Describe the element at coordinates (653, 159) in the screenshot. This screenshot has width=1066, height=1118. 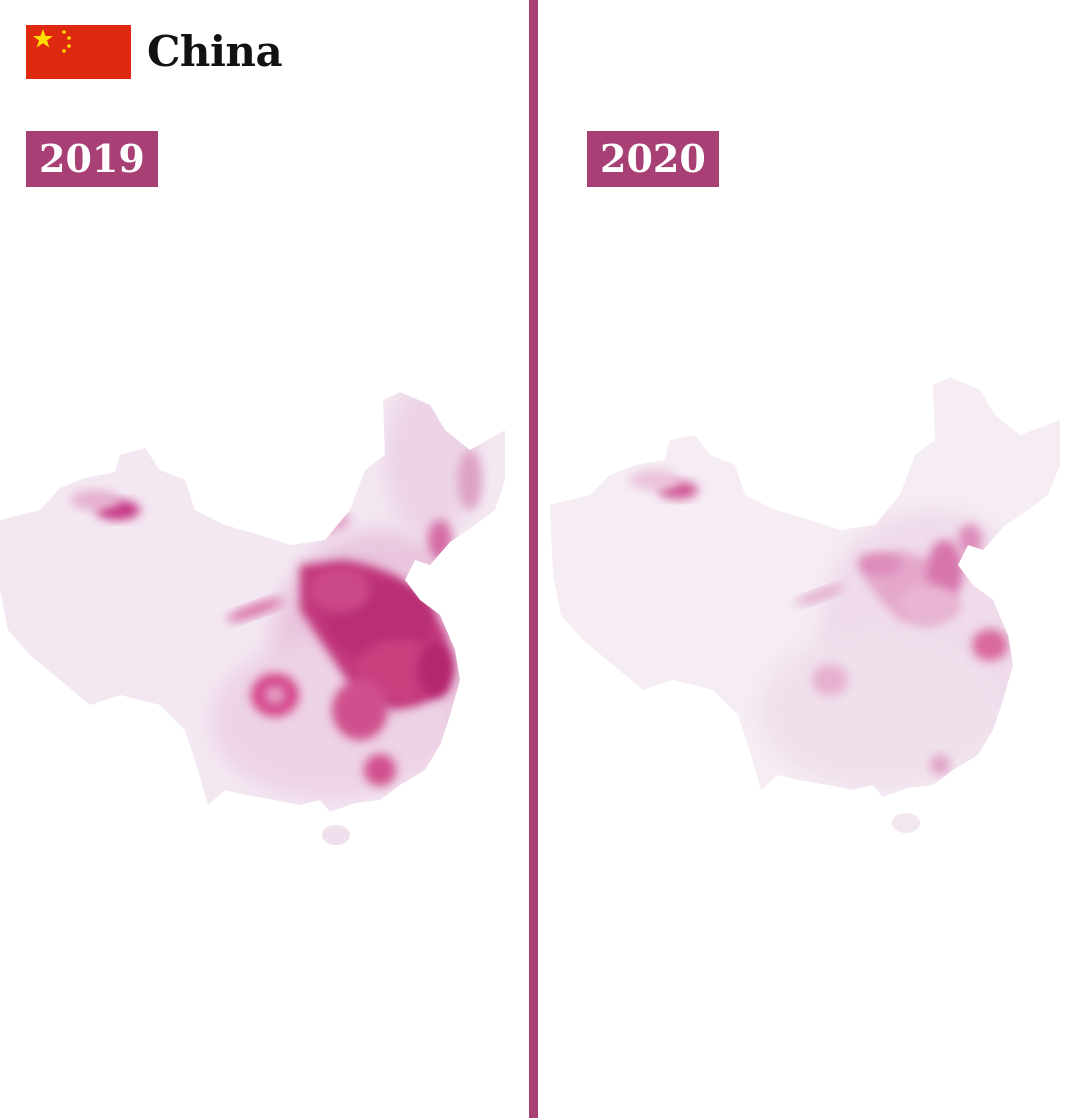
I see `year-badge-2020: 2020` at that location.